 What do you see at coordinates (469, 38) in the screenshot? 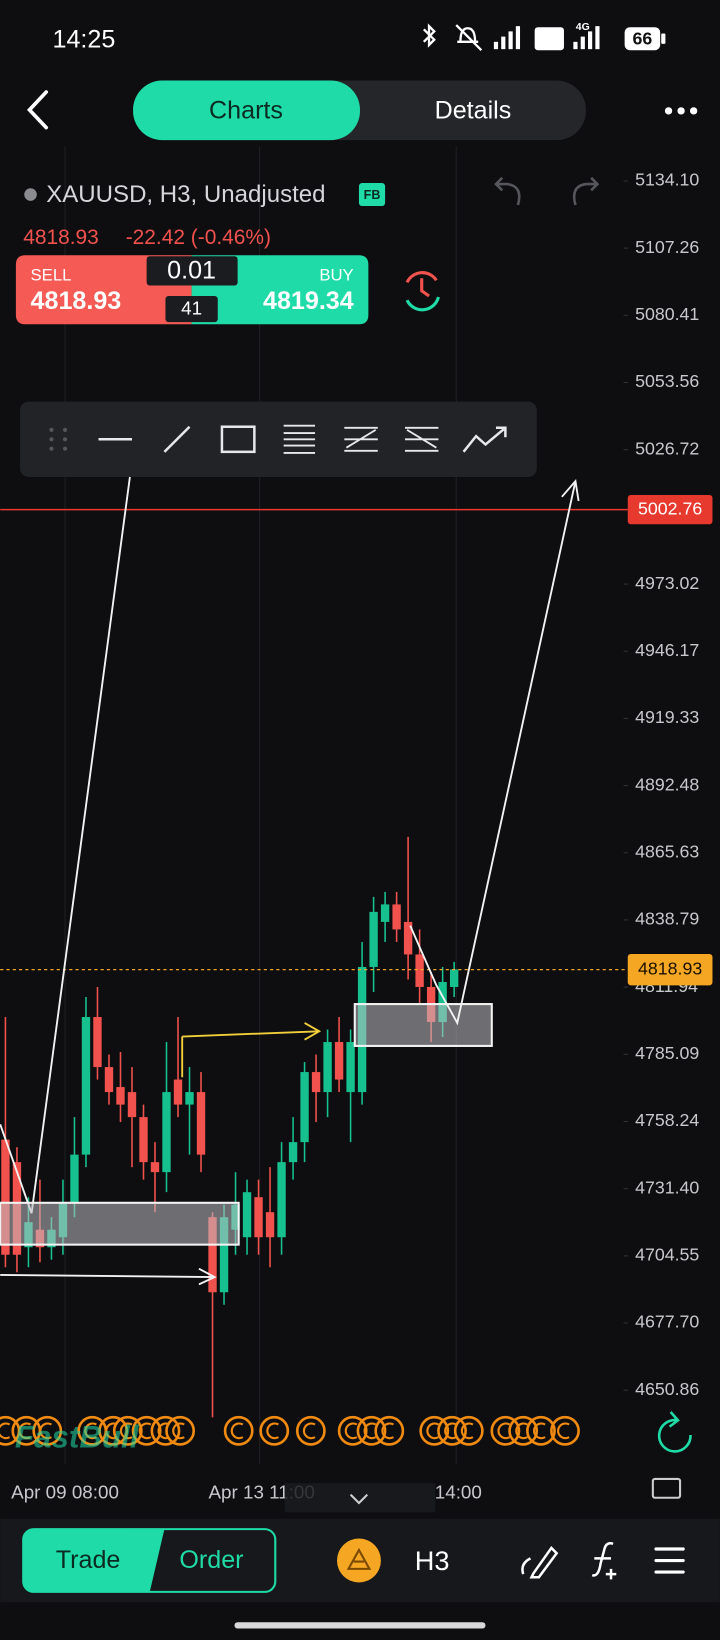
I see `mute-icon` at bounding box center [469, 38].